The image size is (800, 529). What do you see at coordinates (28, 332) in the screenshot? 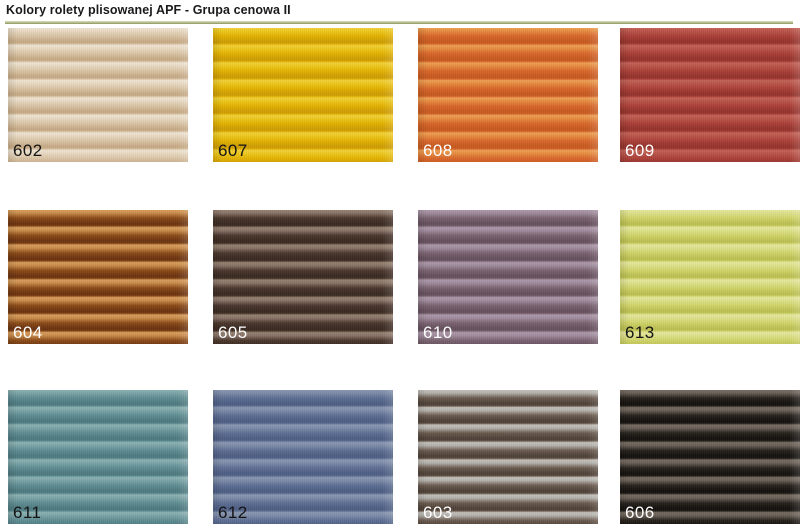
I see `swatch-code-label: 604` at bounding box center [28, 332].